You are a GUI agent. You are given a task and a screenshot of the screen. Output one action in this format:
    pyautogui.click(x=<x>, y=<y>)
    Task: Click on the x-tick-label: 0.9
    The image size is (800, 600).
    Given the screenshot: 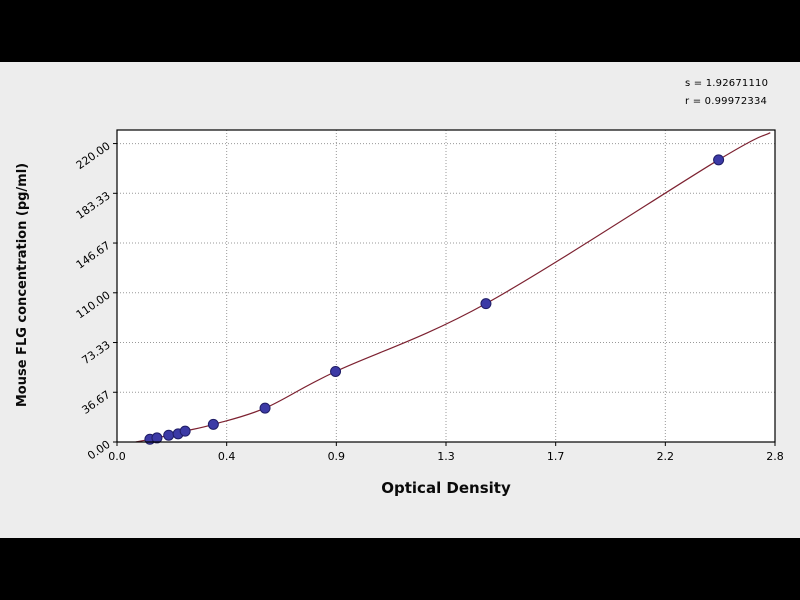 What is the action you would take?
    pyautogui.click(x=337, y=456)
    